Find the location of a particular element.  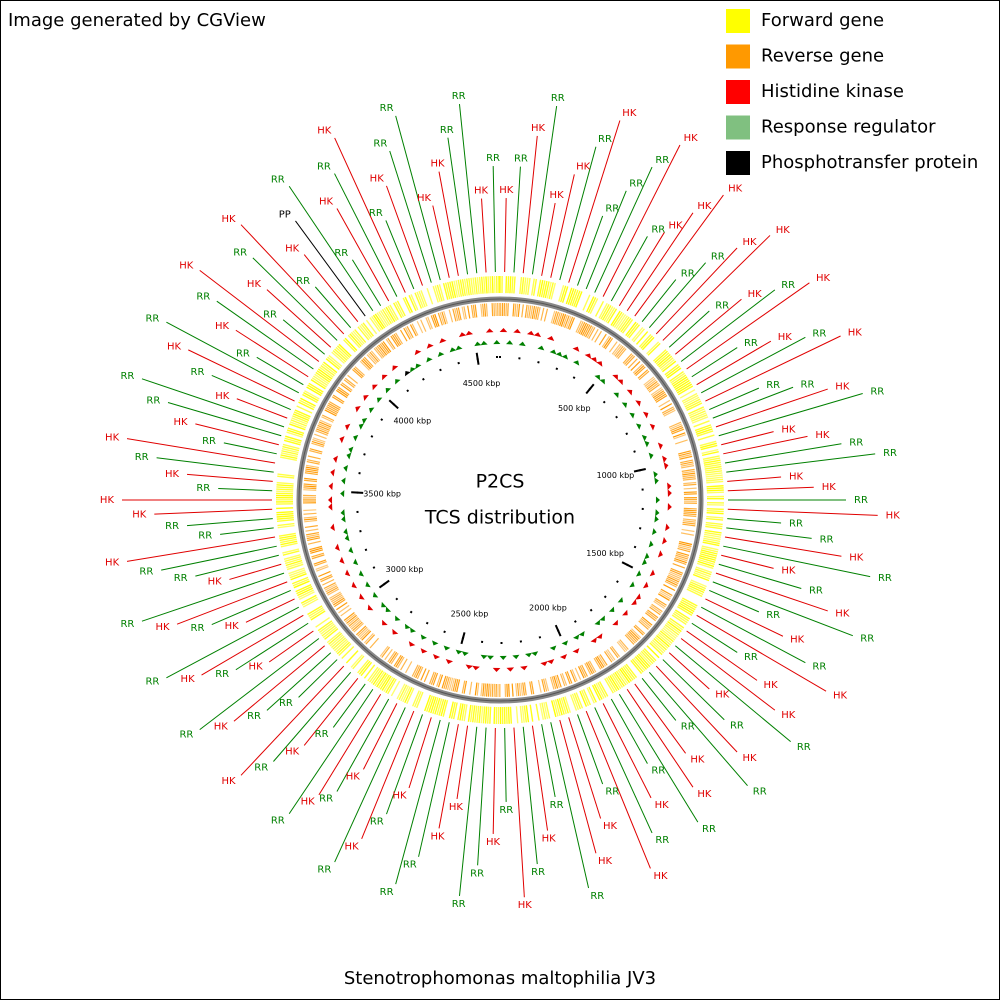

ruler-major-tick is located at coordinates (558, 630).